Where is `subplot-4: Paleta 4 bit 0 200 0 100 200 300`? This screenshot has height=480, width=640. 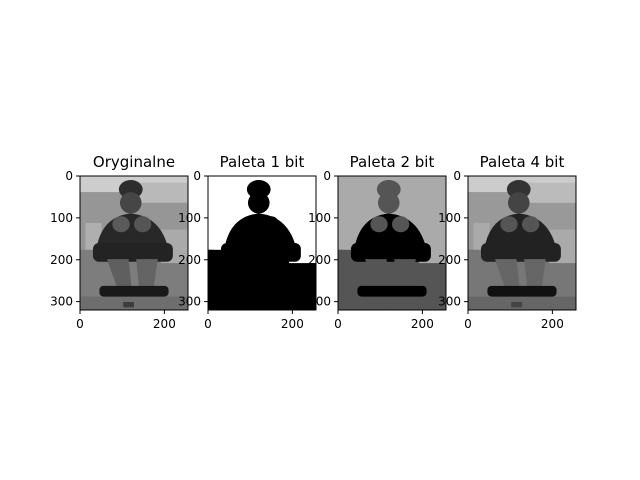
subplot-4: Paleta 4 bit 0 200 0 100 200 300 is located at coordinates (507, 242).